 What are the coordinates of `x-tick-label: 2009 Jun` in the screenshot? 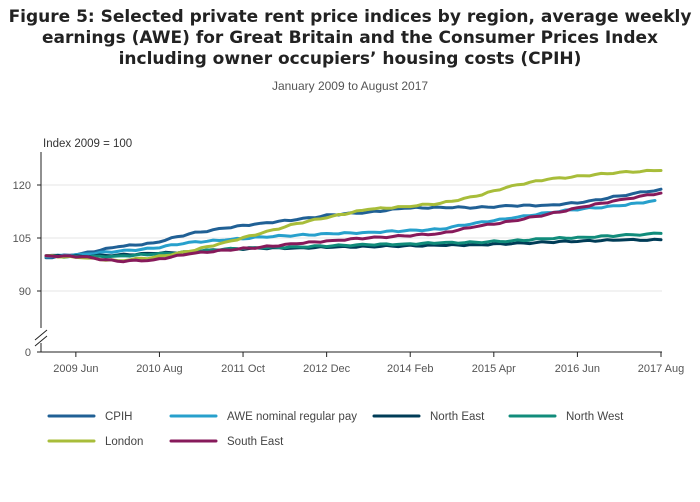 It's located at (75, 369).